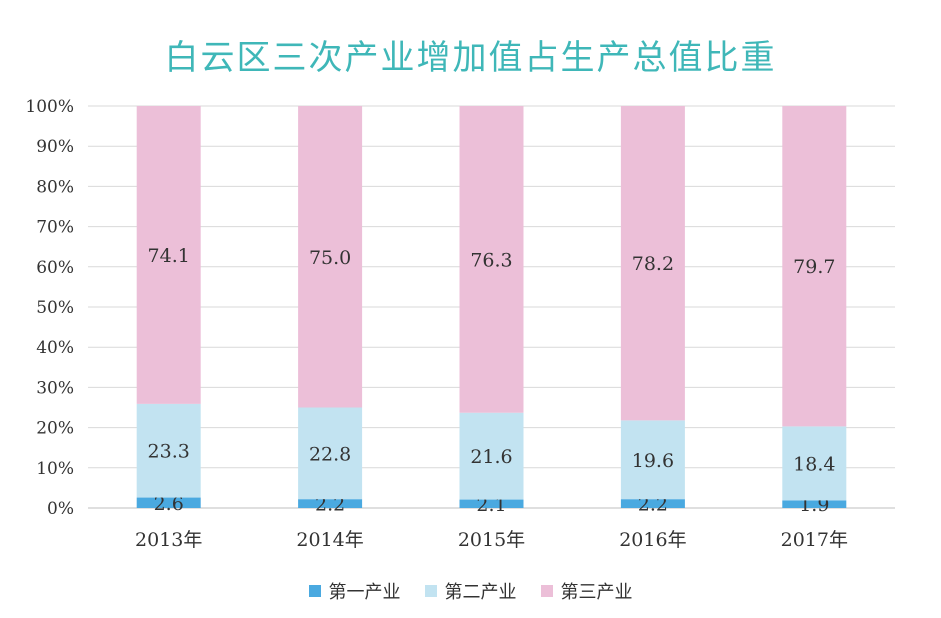  I want to click on data-label: 21.6, so click(491, 457).